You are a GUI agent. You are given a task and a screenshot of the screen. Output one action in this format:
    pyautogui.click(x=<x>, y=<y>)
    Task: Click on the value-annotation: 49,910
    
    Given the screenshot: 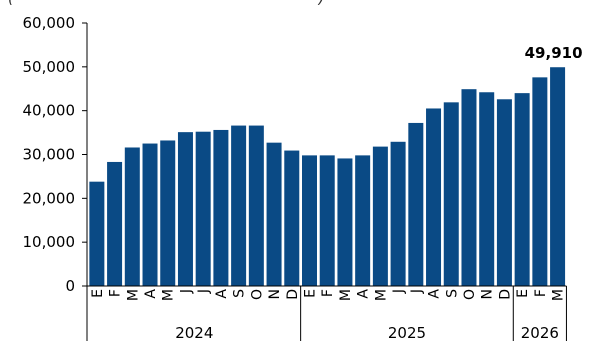 What is the action you would take?
    pyautogui.click(x=554, y=53)
    